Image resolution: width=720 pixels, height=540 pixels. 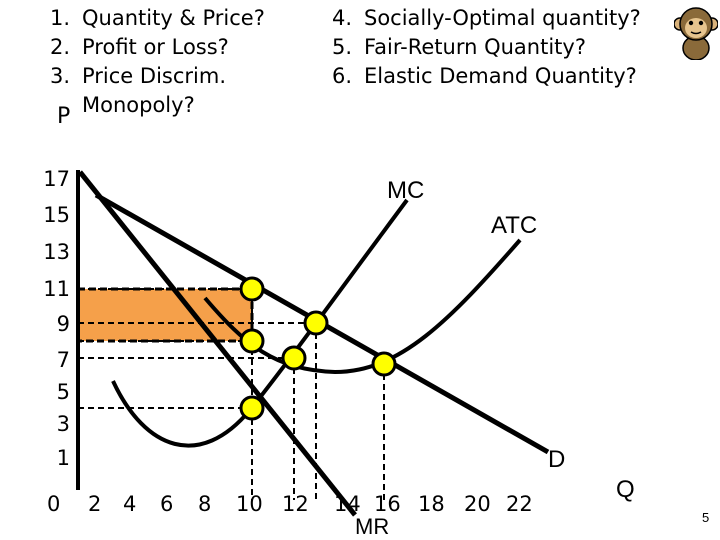 What do you see at coordinates (706, 517) in the screenshot?
I see `slide-number: 5` at bounding box center [706, 517].